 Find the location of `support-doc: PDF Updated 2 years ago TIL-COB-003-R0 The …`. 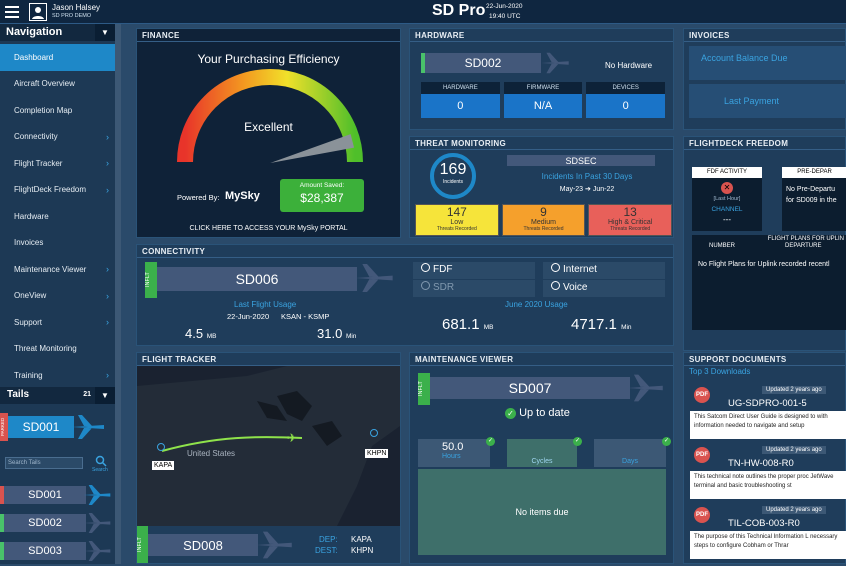

support-doc: PDF Updated 2 years ago TIL-COB-003-R0 The … is located at coordinates (768, 533).